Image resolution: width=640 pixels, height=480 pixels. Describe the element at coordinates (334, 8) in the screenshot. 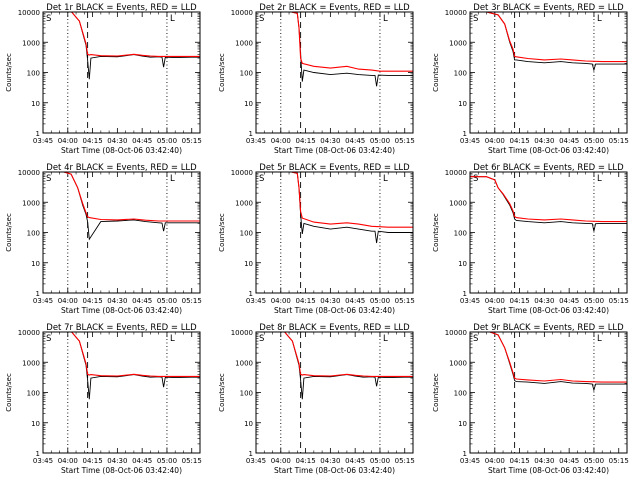

I see `panel-title: Det 2r BLACK = Events, RED = LLD` at that location.